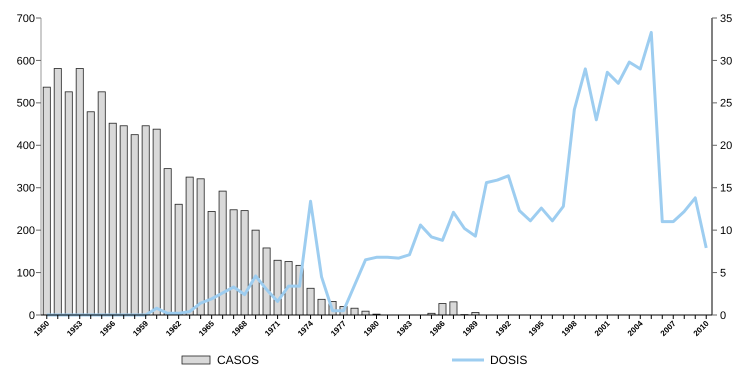  Describe the element at coordinates (25, 146) in the screenshot. I see `y-tick-label: 400` at that location.